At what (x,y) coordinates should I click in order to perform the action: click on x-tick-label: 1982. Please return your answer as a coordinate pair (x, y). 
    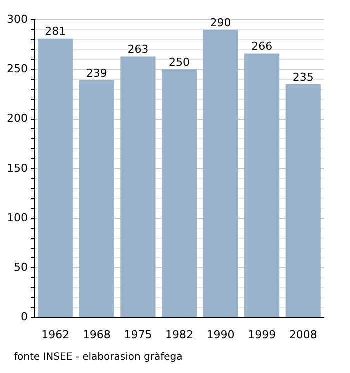
    Looking at the image, I should click on (180, 335).